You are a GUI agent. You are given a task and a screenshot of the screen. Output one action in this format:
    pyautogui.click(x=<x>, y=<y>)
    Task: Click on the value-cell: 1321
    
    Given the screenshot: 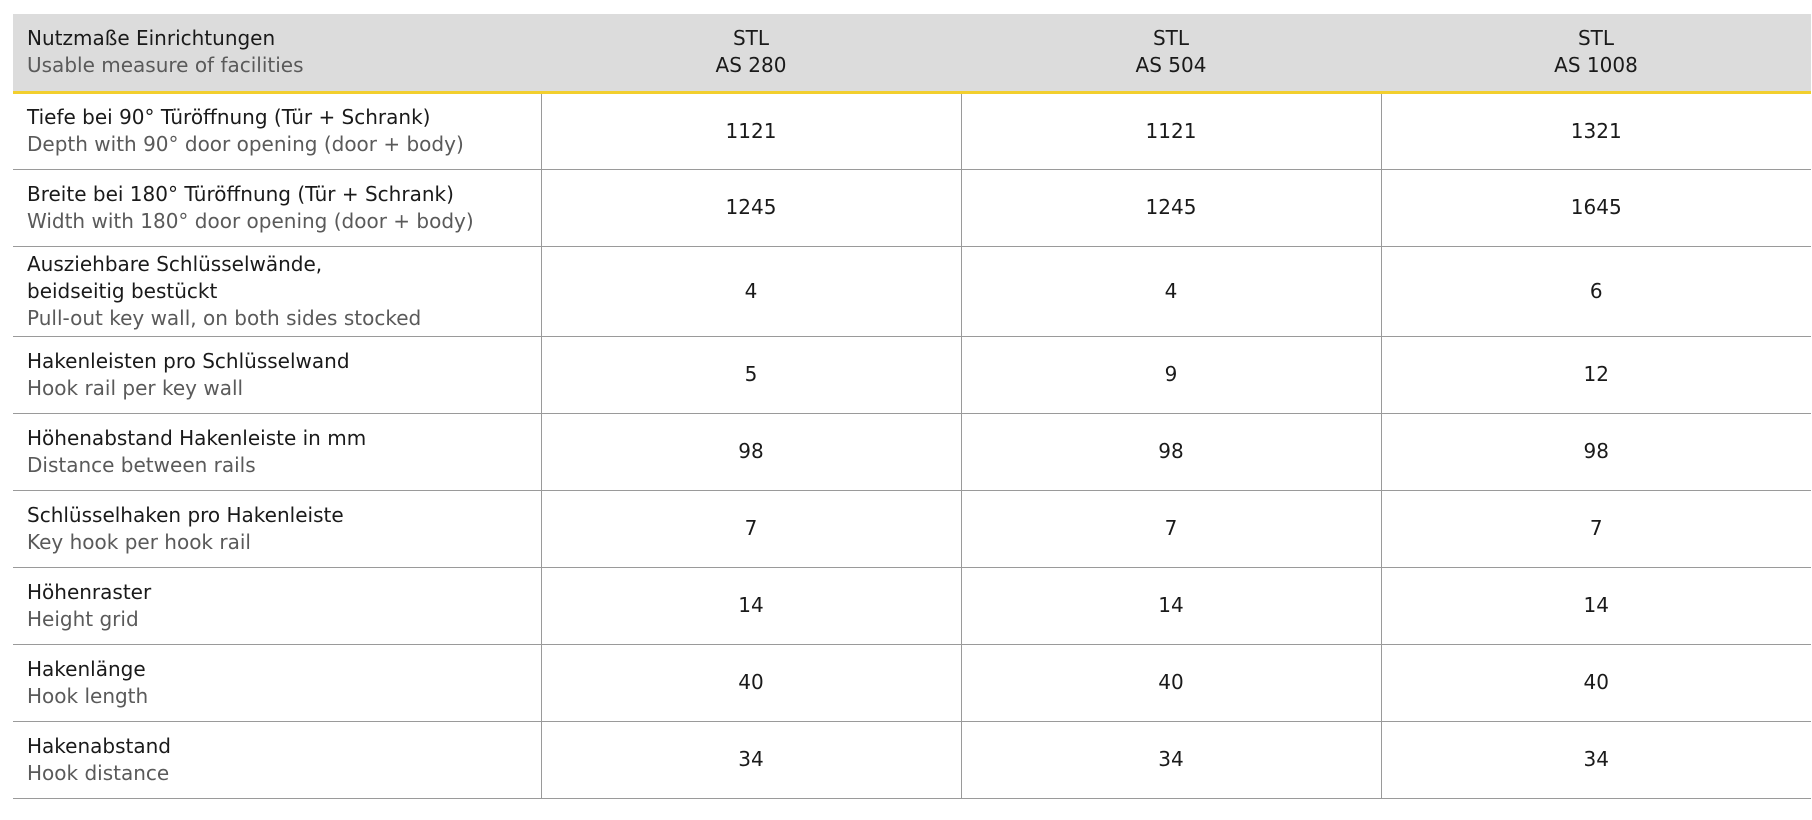 What is the action you would take?
    pyautogui.click(x=1596, y=131)
    